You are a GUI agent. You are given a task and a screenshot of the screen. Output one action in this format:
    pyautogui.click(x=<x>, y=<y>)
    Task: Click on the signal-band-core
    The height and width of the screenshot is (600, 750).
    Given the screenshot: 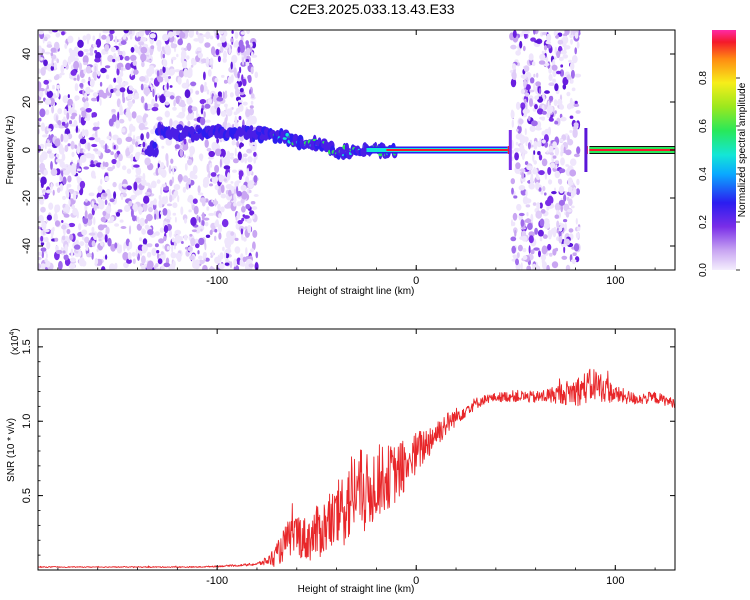 What is the action you would take?
    pyautogui.click(x=447, y=150)
    